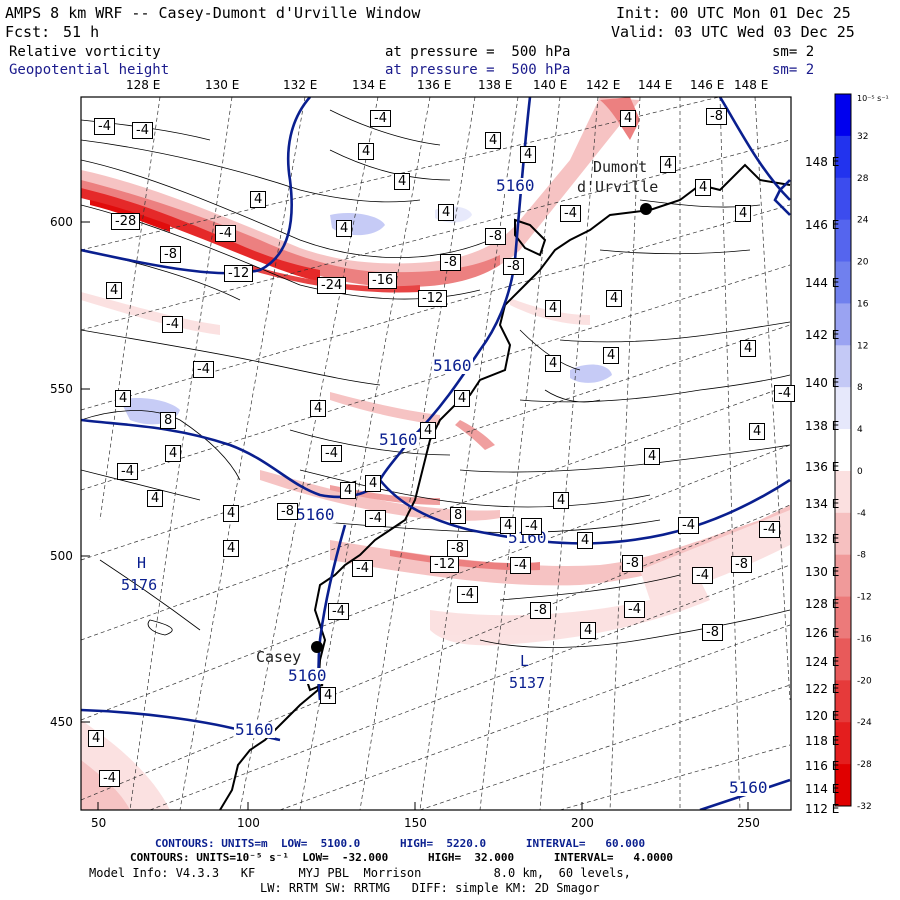  I want to click on right-lon-label: 144 E, so click(822, 283).